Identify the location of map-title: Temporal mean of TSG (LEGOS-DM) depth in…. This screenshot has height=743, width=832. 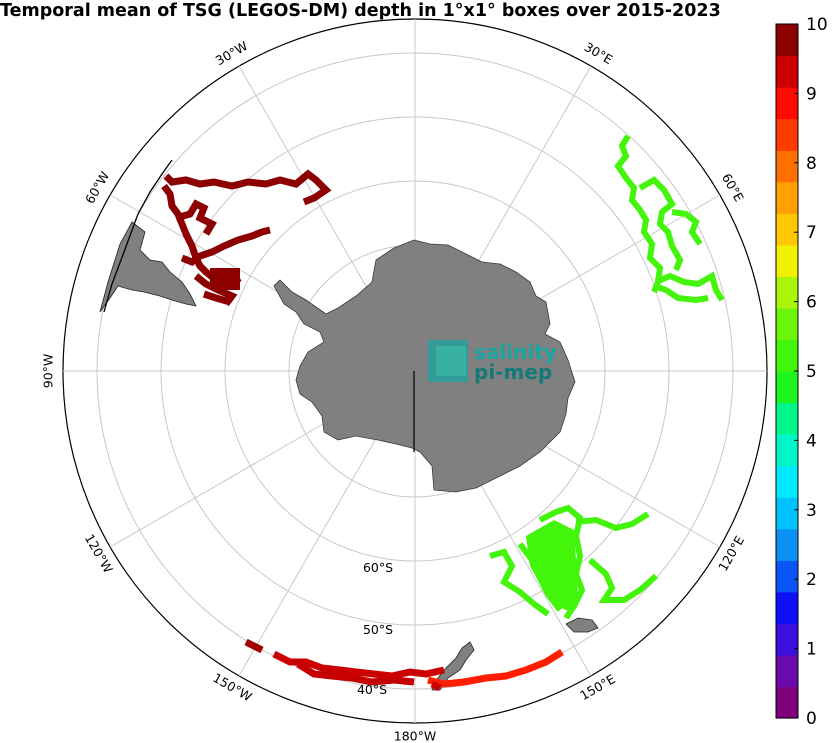
(360, 11).